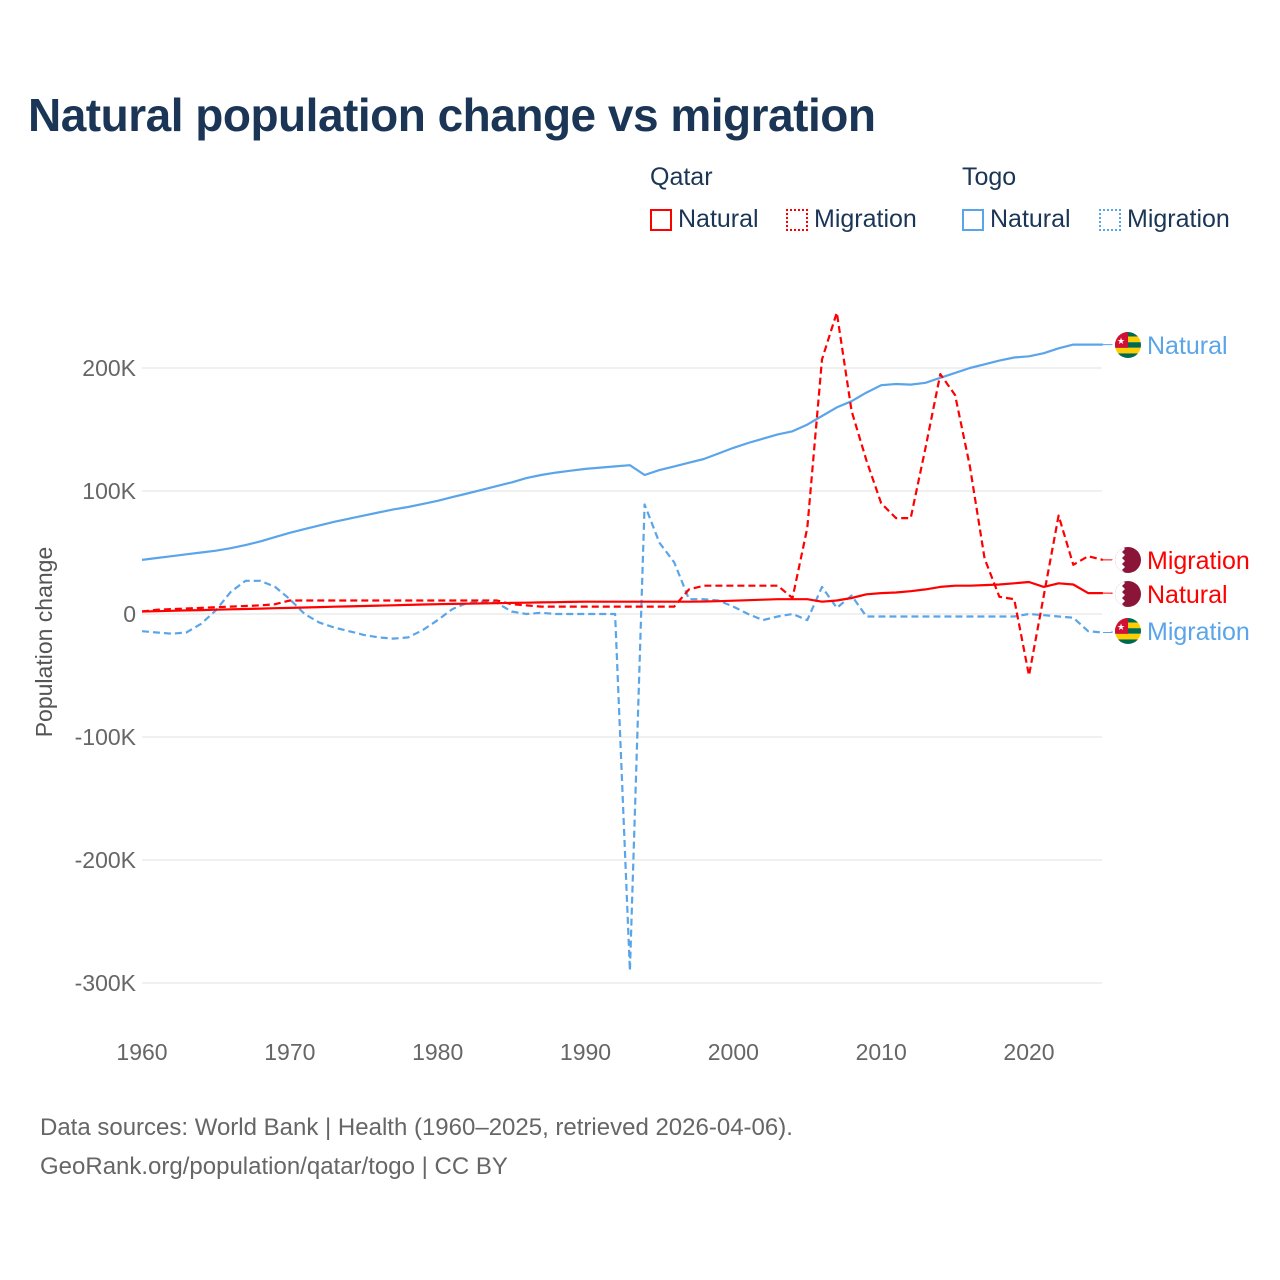 This screenshot has width=1280, height=1280. Describe the element at coordinates (585, 1052) in the screenshot. I see `x-tick-label: 1990` at that location.